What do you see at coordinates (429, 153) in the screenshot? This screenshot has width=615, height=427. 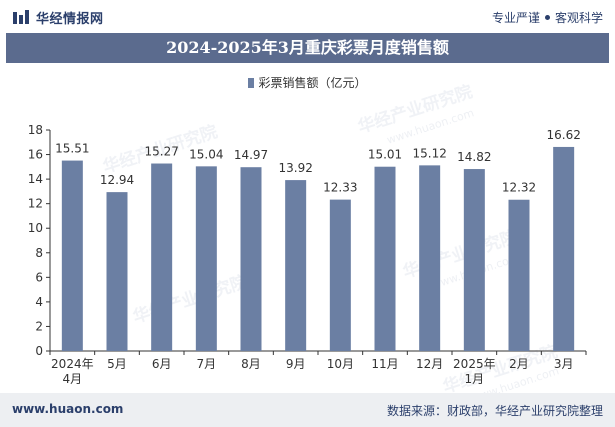 I see `data-label: 15.12` at bounding box center [429, 153].